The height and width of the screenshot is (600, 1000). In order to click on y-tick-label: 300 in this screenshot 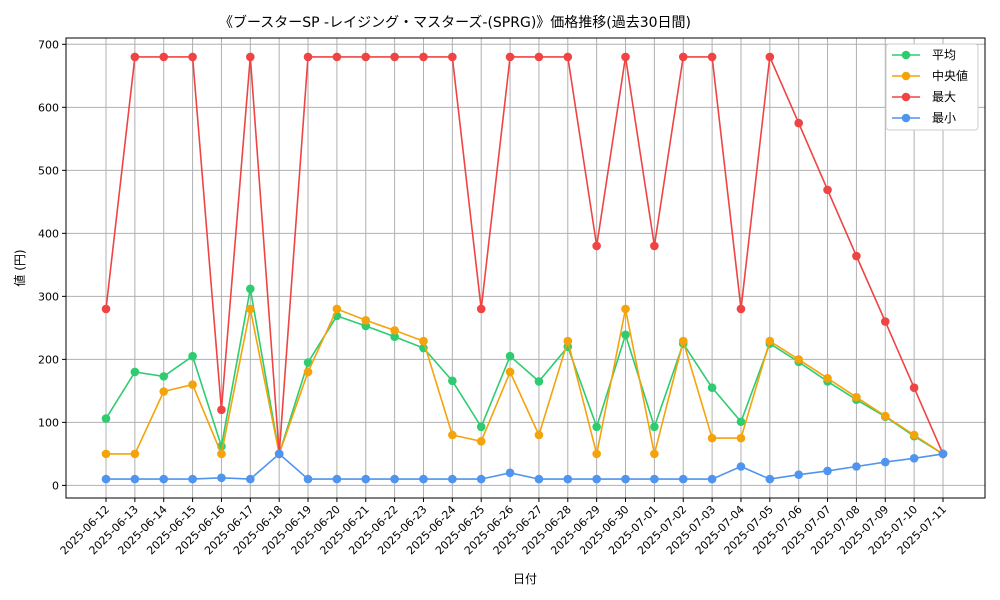, I will do `click(48, 296)`.